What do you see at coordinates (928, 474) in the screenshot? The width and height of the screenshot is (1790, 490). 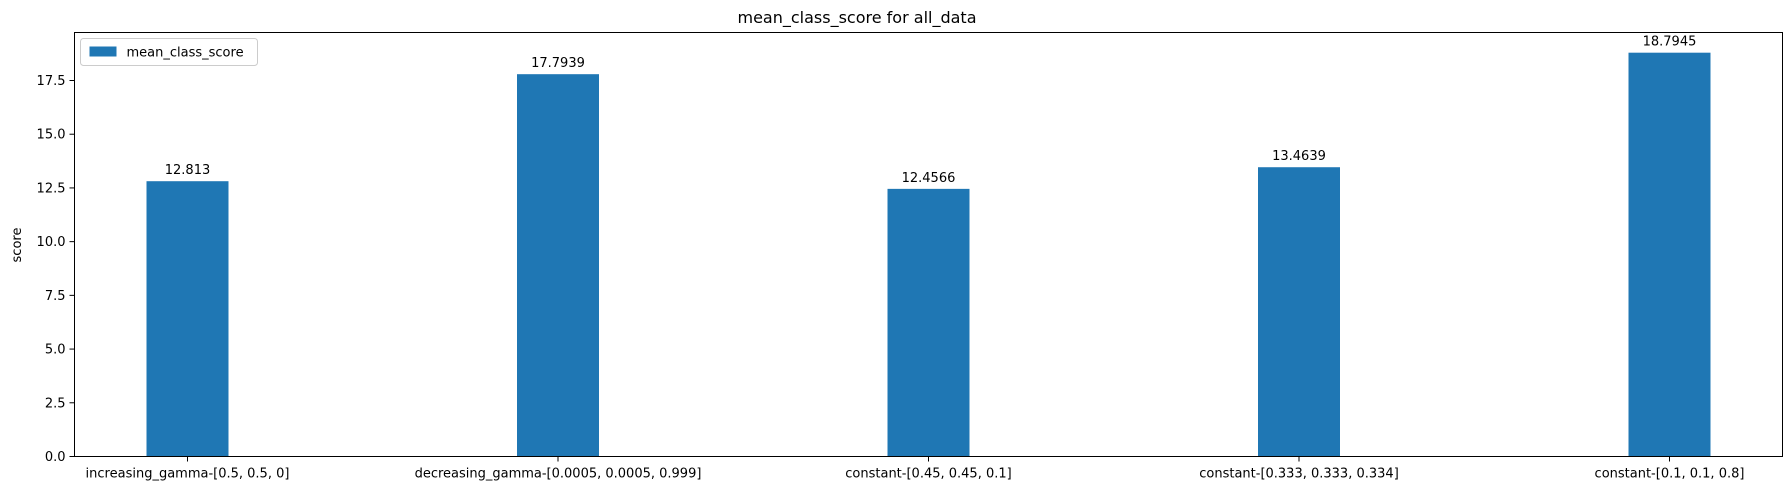 I see `x-tick-label: constant-[0.45, 0.45, 0.1]` at bounding box center [928, 474].